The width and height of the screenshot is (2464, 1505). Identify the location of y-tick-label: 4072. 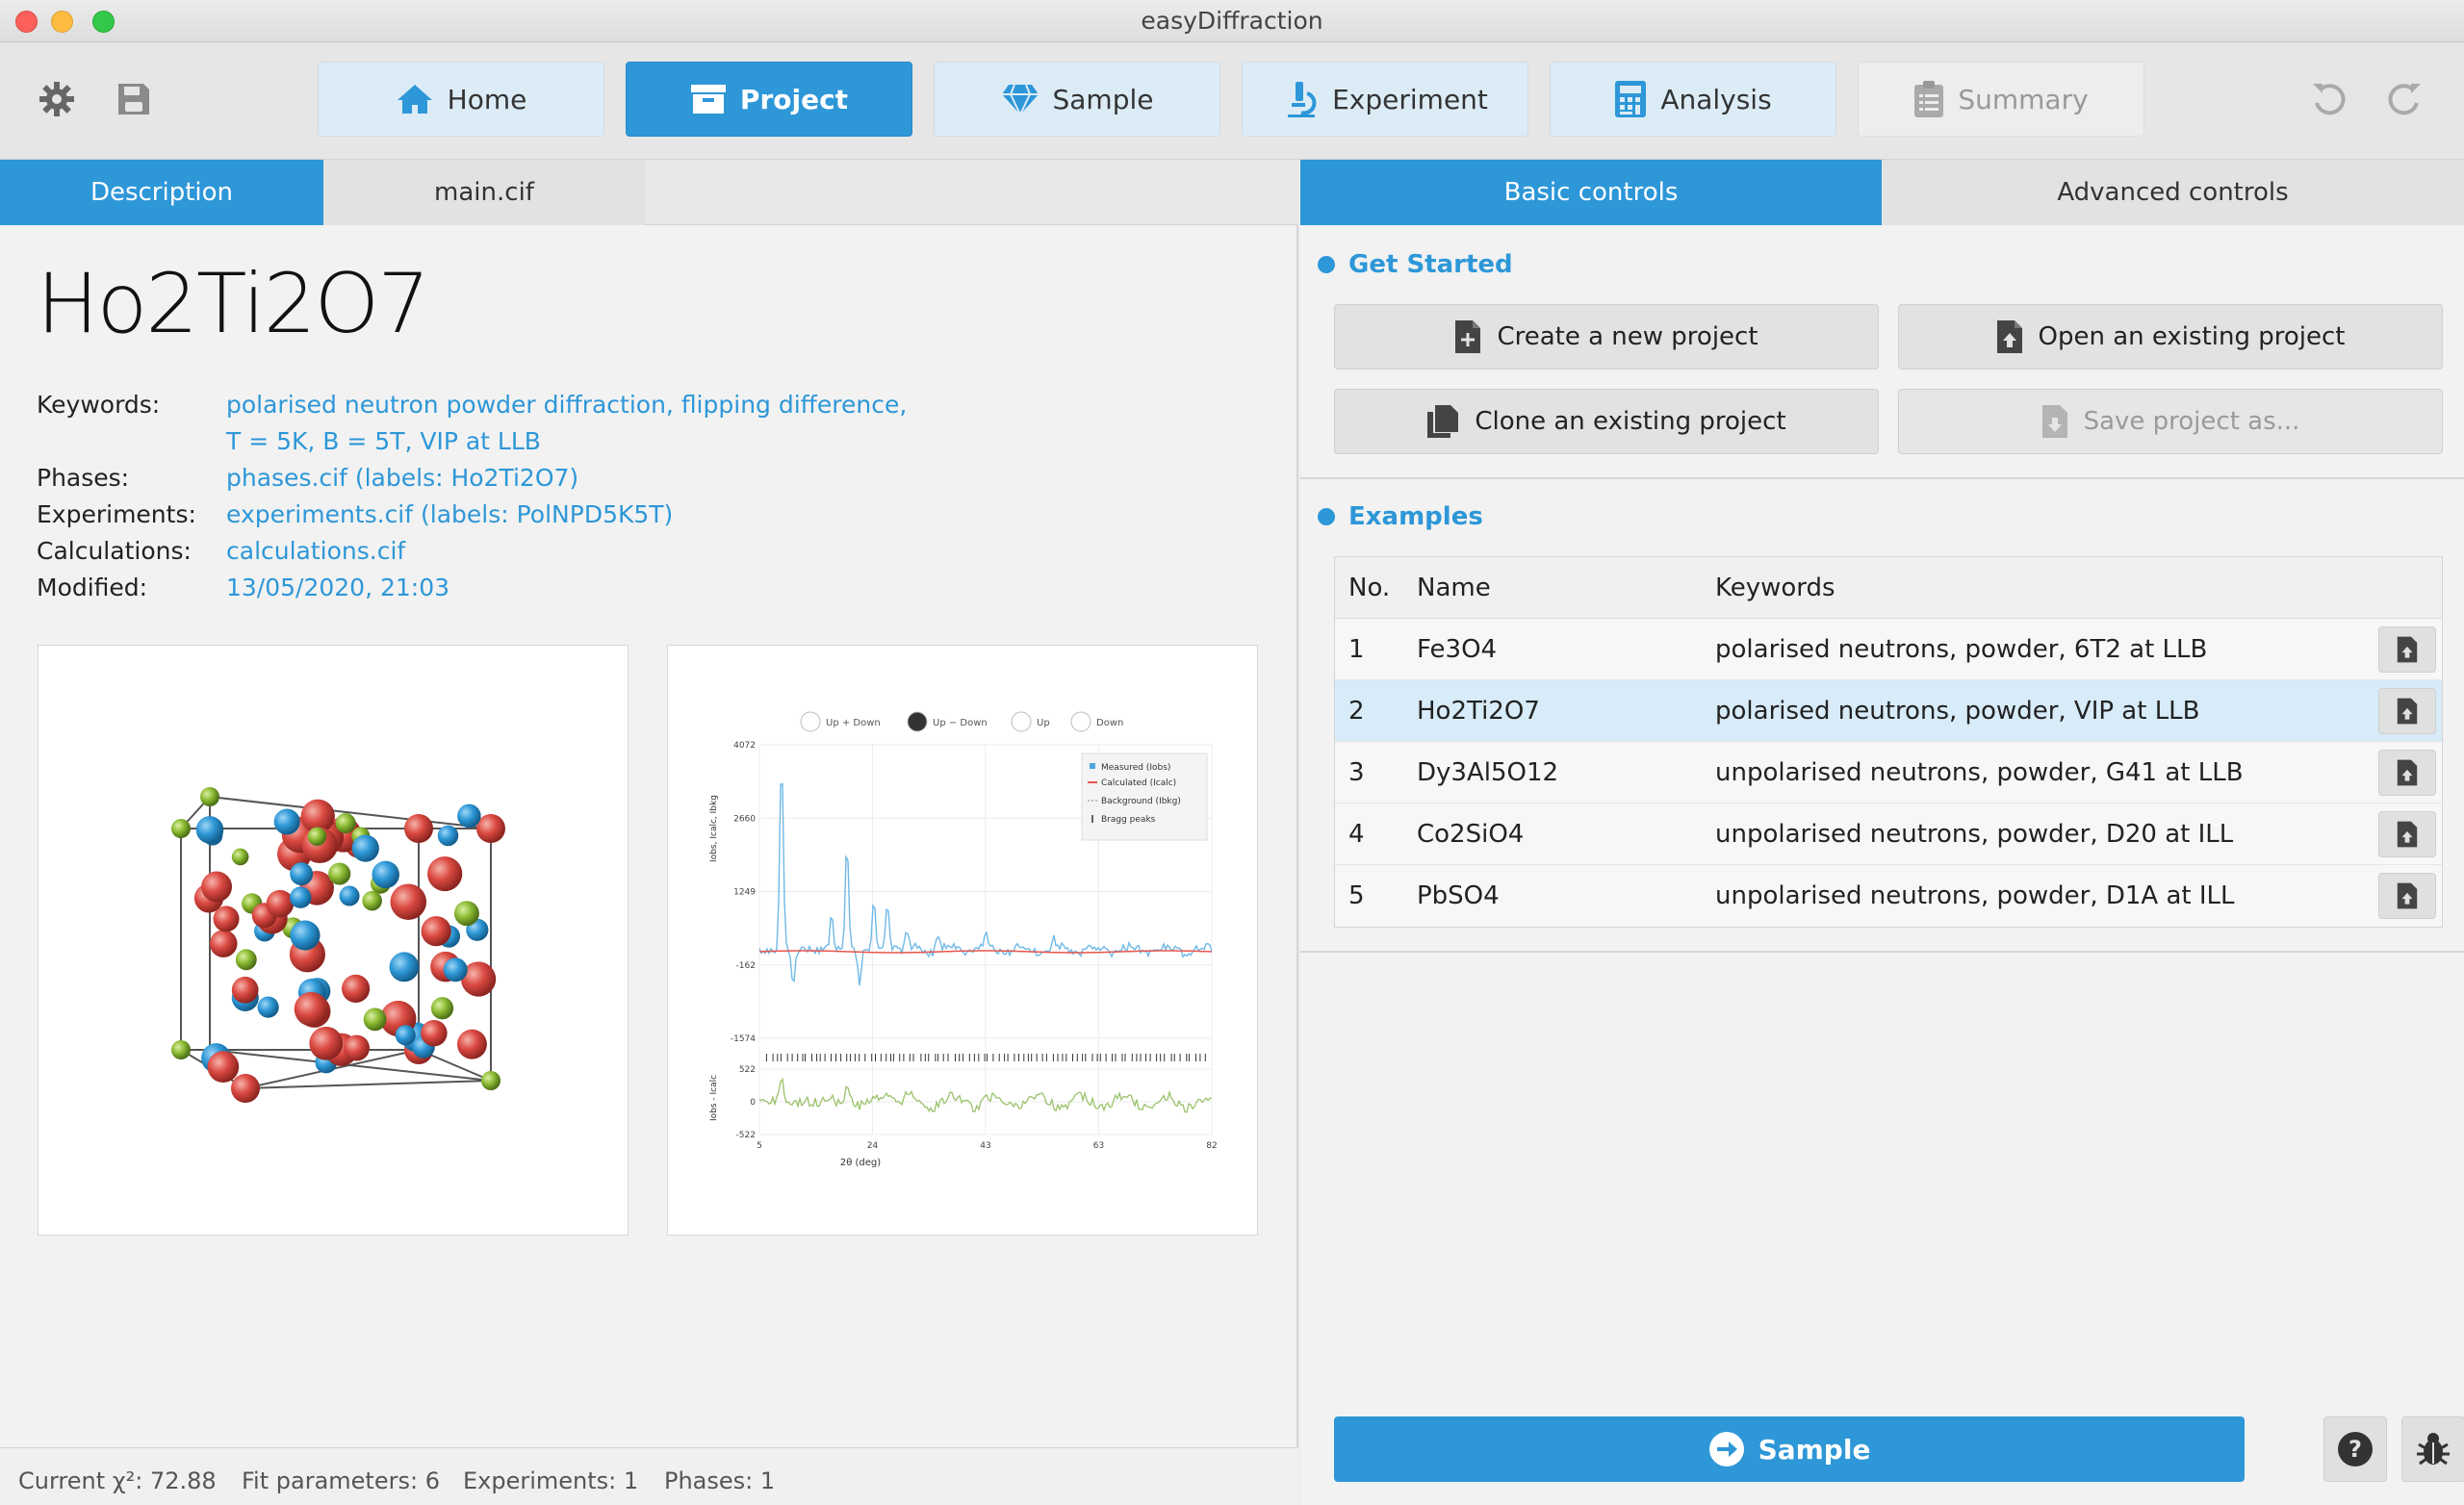
(744, 746).